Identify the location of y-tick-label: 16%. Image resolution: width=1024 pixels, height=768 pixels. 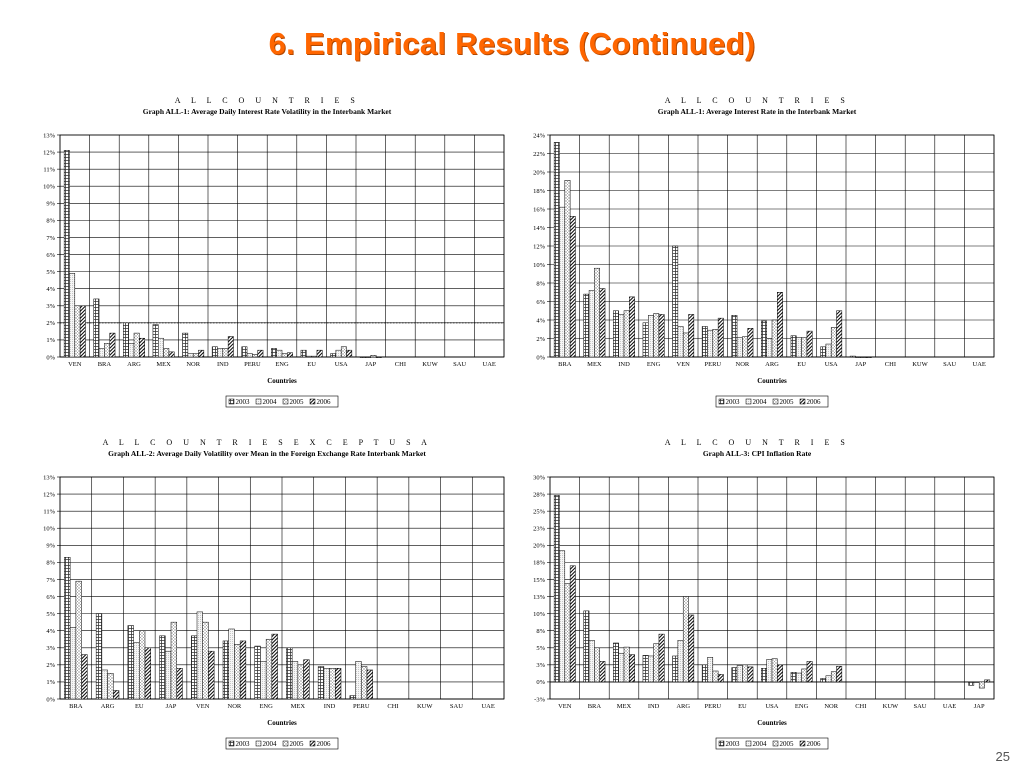
(539, 209).